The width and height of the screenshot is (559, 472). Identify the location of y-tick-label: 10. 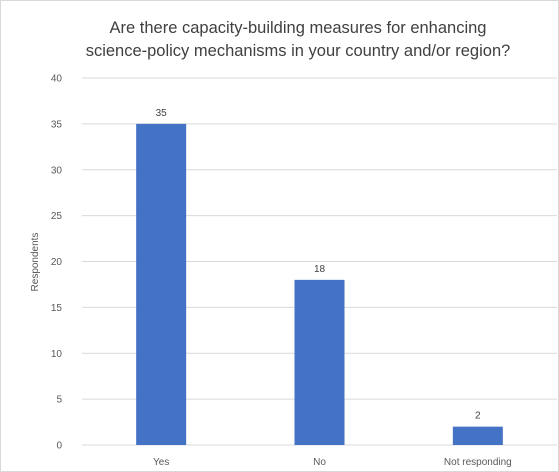
(57, 354).